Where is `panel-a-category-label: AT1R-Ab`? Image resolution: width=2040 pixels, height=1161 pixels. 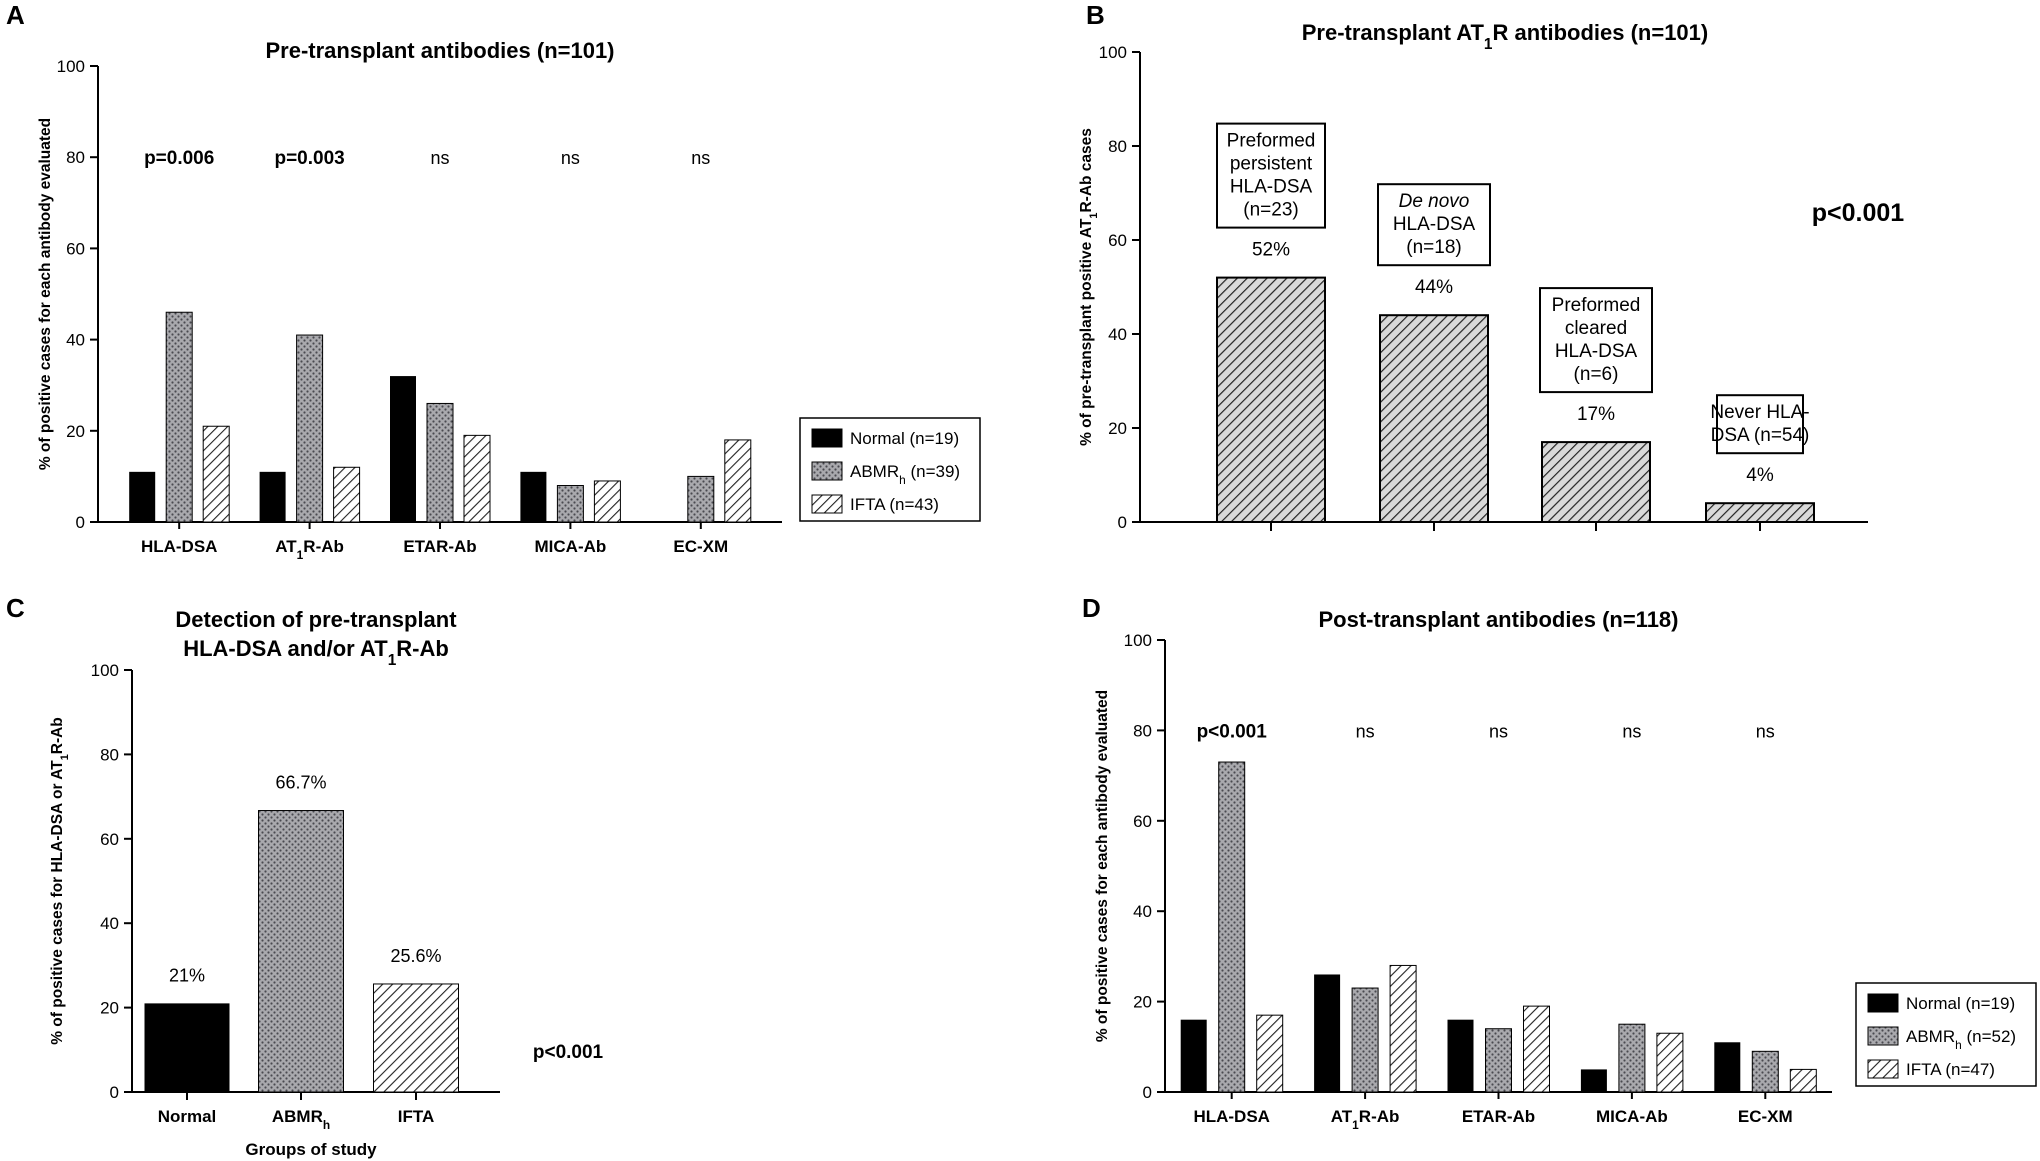
panel-a-category-label: AT1R-Ab is located at coordinates (309, 549).